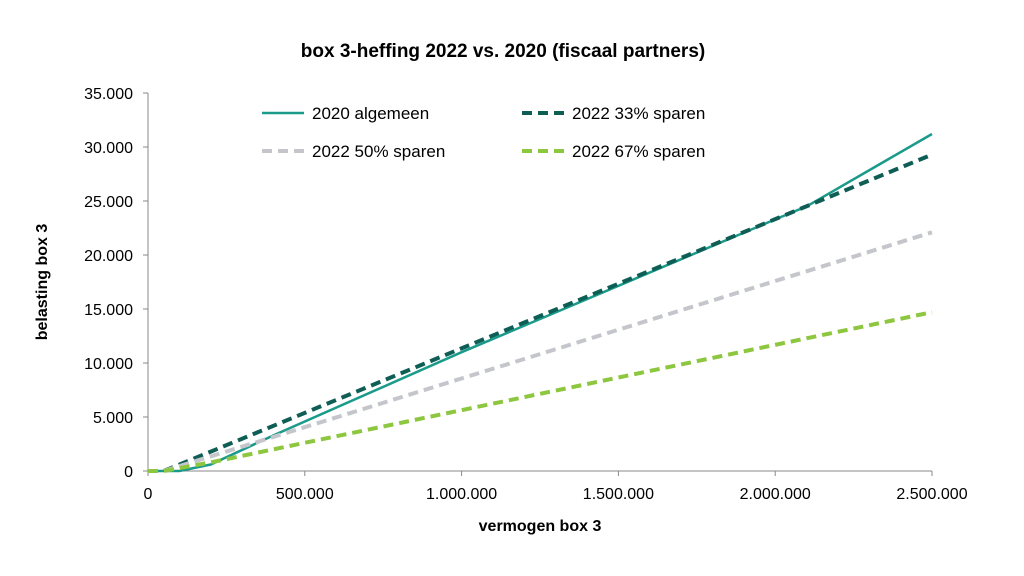 The height and width of the screenshot is (576, 1024). What do you see at coordinates (775, 494) in the screenshot?
I see `x-tick-label: 2.000.000` at bounding box center [775, 494].